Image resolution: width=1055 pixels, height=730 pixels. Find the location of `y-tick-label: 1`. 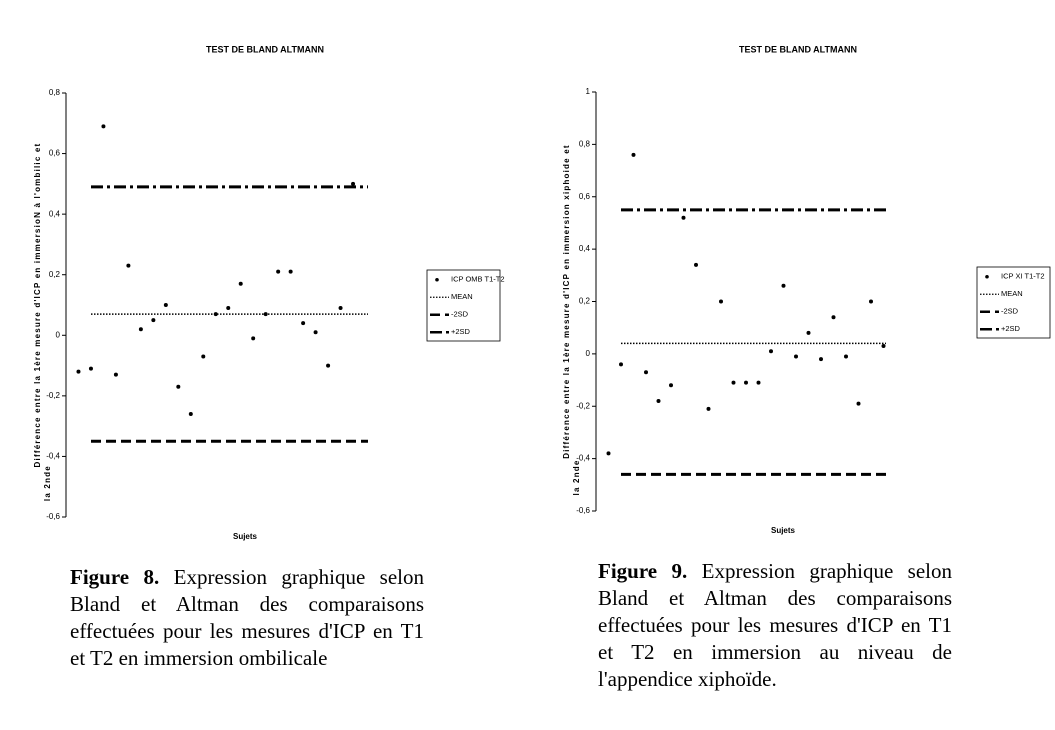

y-tick-label: 1 is located at coordinates (588, 91).